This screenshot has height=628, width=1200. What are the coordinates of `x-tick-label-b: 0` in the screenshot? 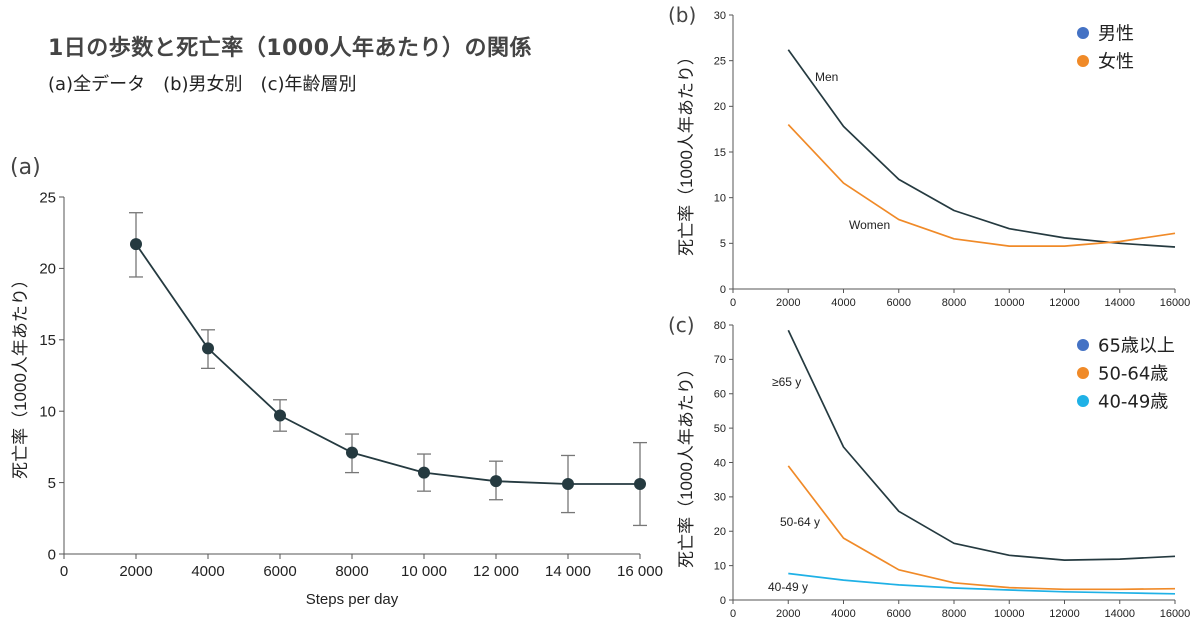 It's located at (733, 303).